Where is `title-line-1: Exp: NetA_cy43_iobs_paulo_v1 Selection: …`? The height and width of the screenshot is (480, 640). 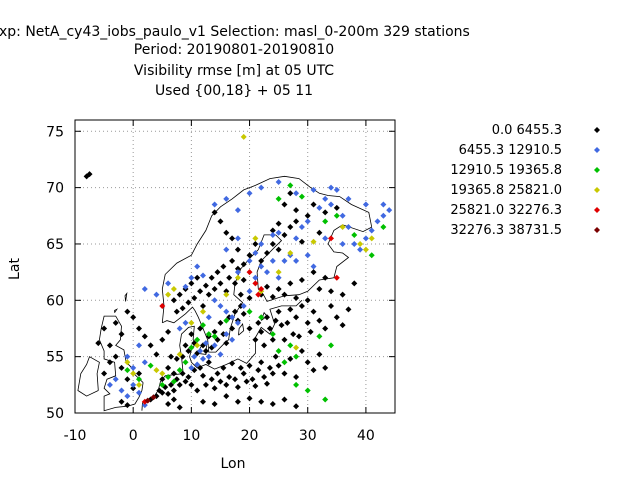 title-line-1: Exp: NetA_cy43_iobs_paulo_v1 Selection: … is located at coordinates (235, 32).